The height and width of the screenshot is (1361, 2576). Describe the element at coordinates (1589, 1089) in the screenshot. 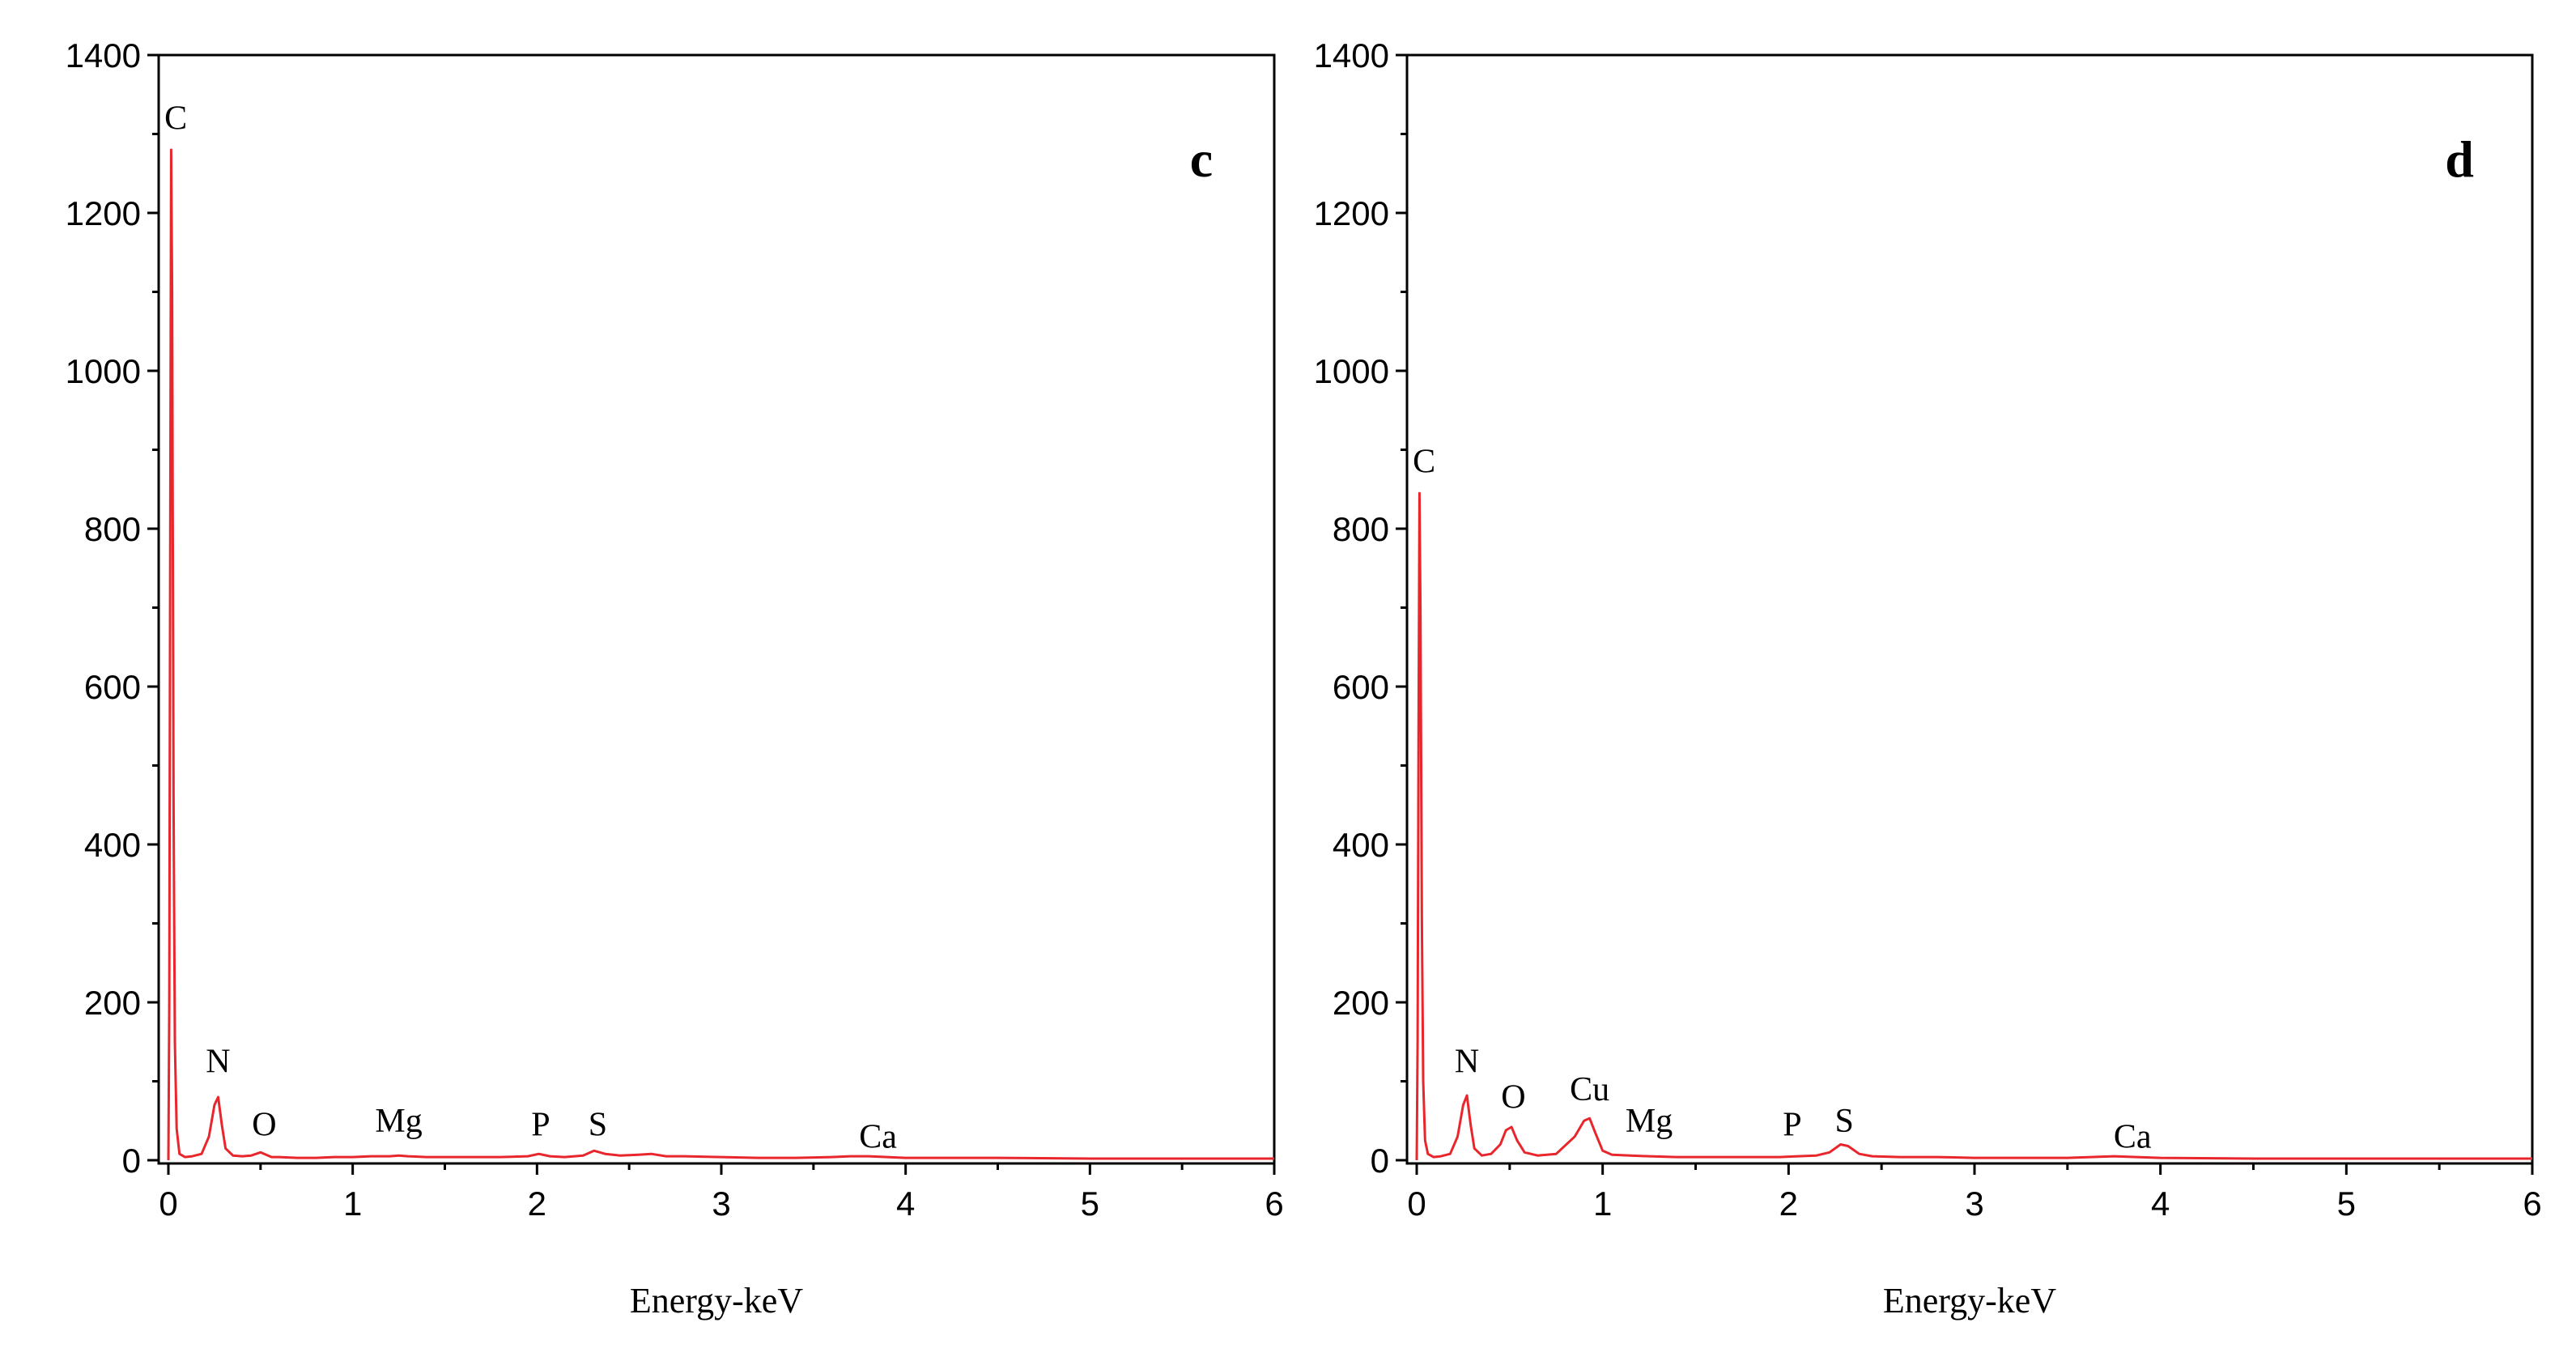

I see `peak-label: Cu` at that location.